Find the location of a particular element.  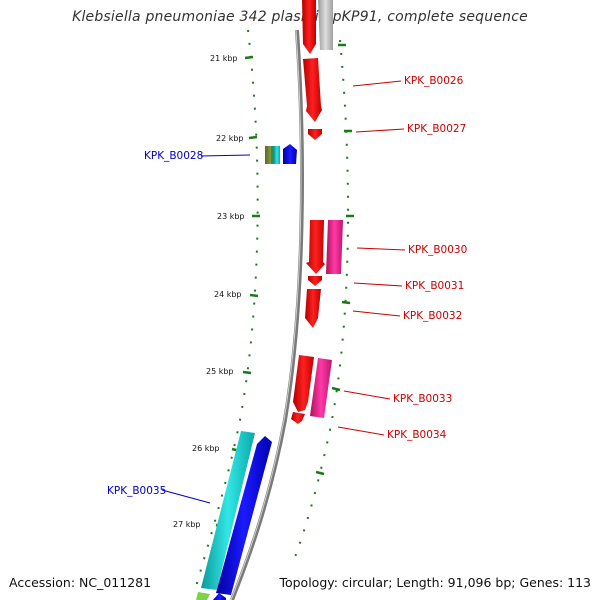

leader-kpk-b0031 is located at coordinates (378, 284).